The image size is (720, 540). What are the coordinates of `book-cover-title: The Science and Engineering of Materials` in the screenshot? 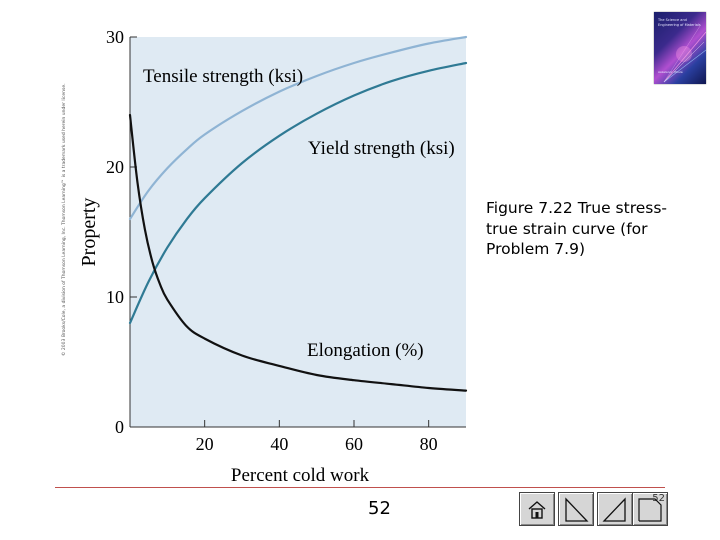 It's located at (679, 22).